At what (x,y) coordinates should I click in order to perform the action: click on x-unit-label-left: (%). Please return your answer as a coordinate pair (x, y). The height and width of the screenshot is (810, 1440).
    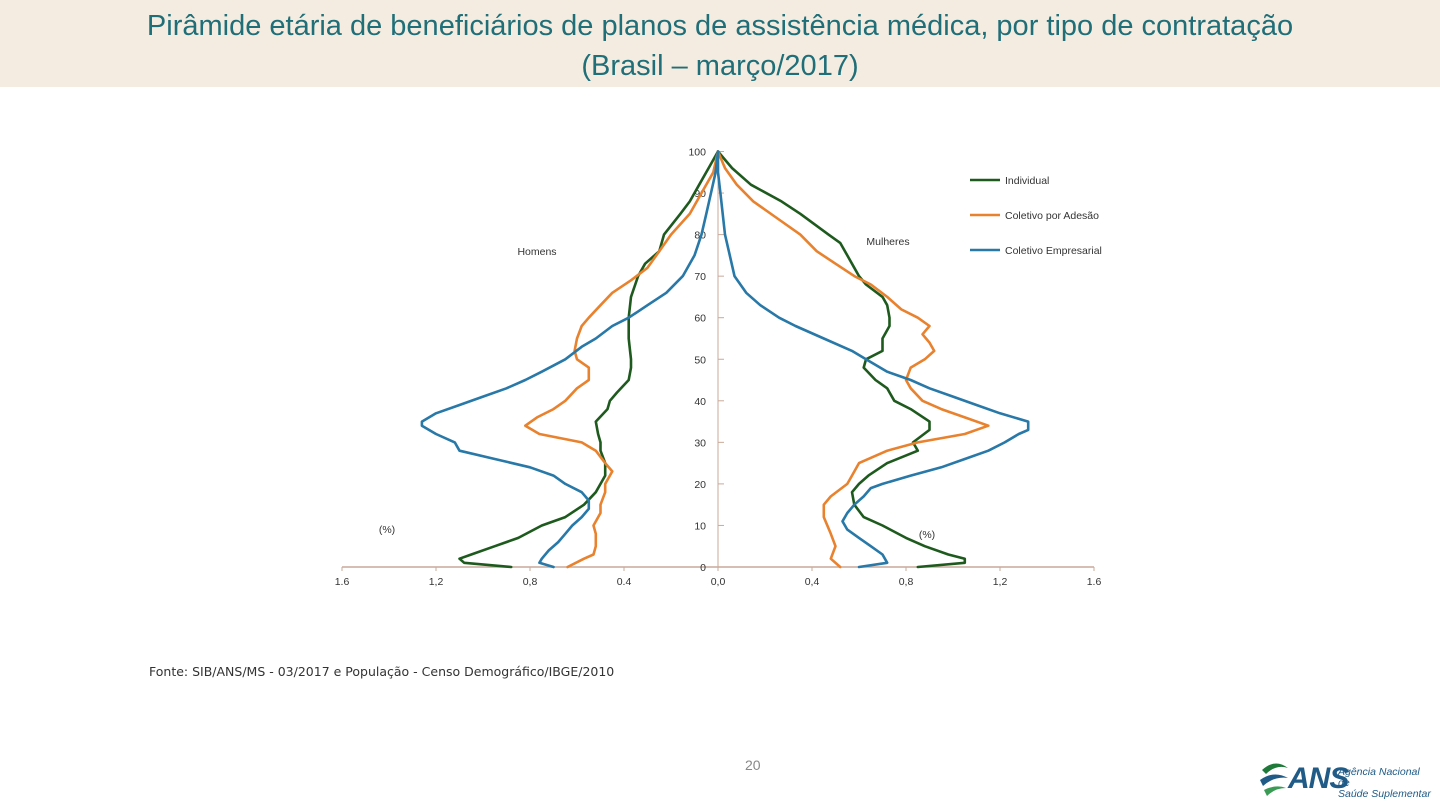
    Looking at the image, I should click on (387, 530).